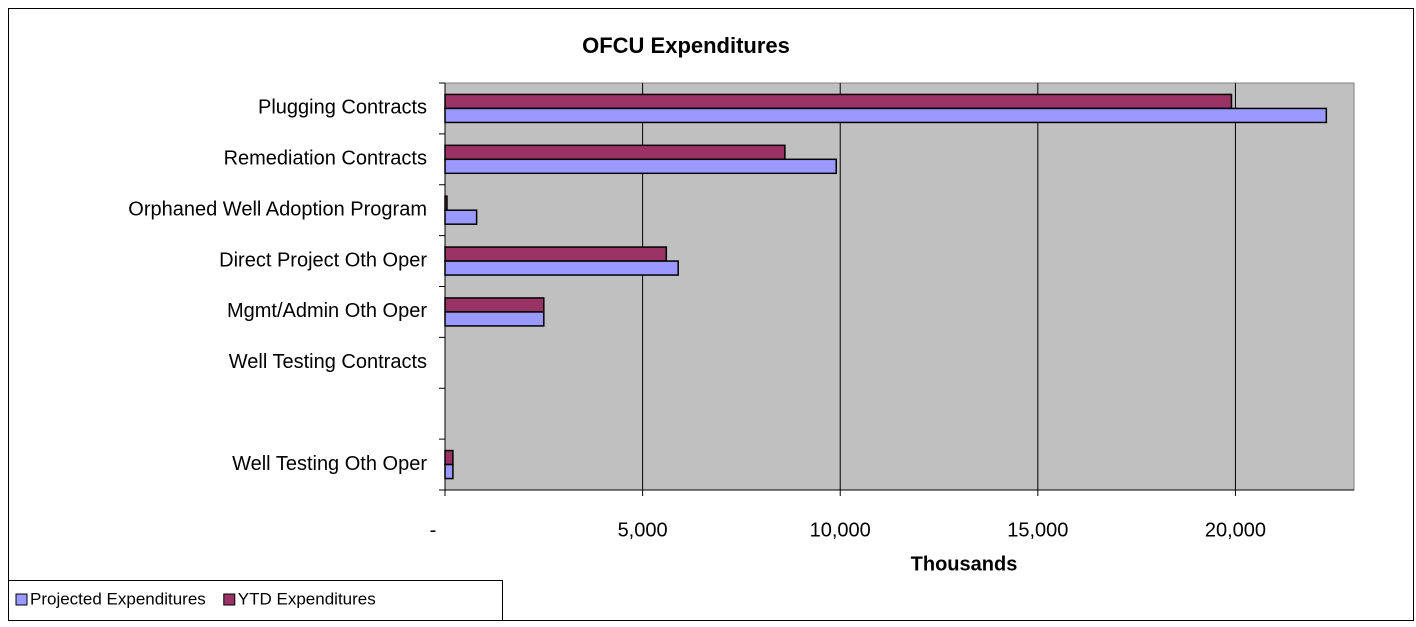  I want to click on x-tick-label: 5,000, so click(643, 530).